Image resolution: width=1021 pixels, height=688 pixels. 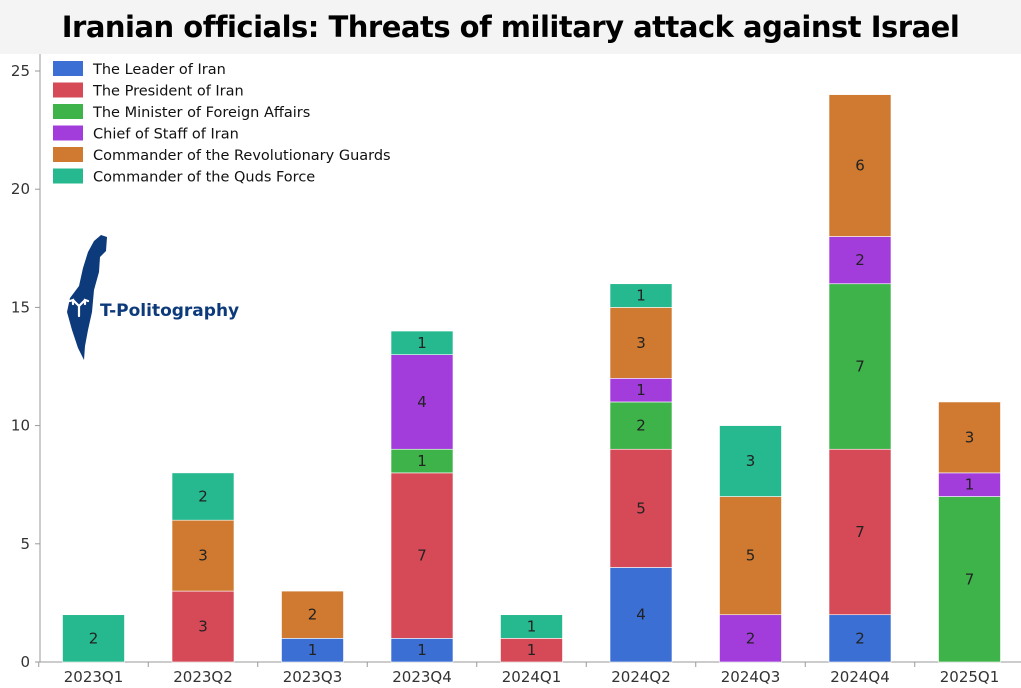 I want to click on legend-label: The Leader of Iran, so click(x=159, y=70).